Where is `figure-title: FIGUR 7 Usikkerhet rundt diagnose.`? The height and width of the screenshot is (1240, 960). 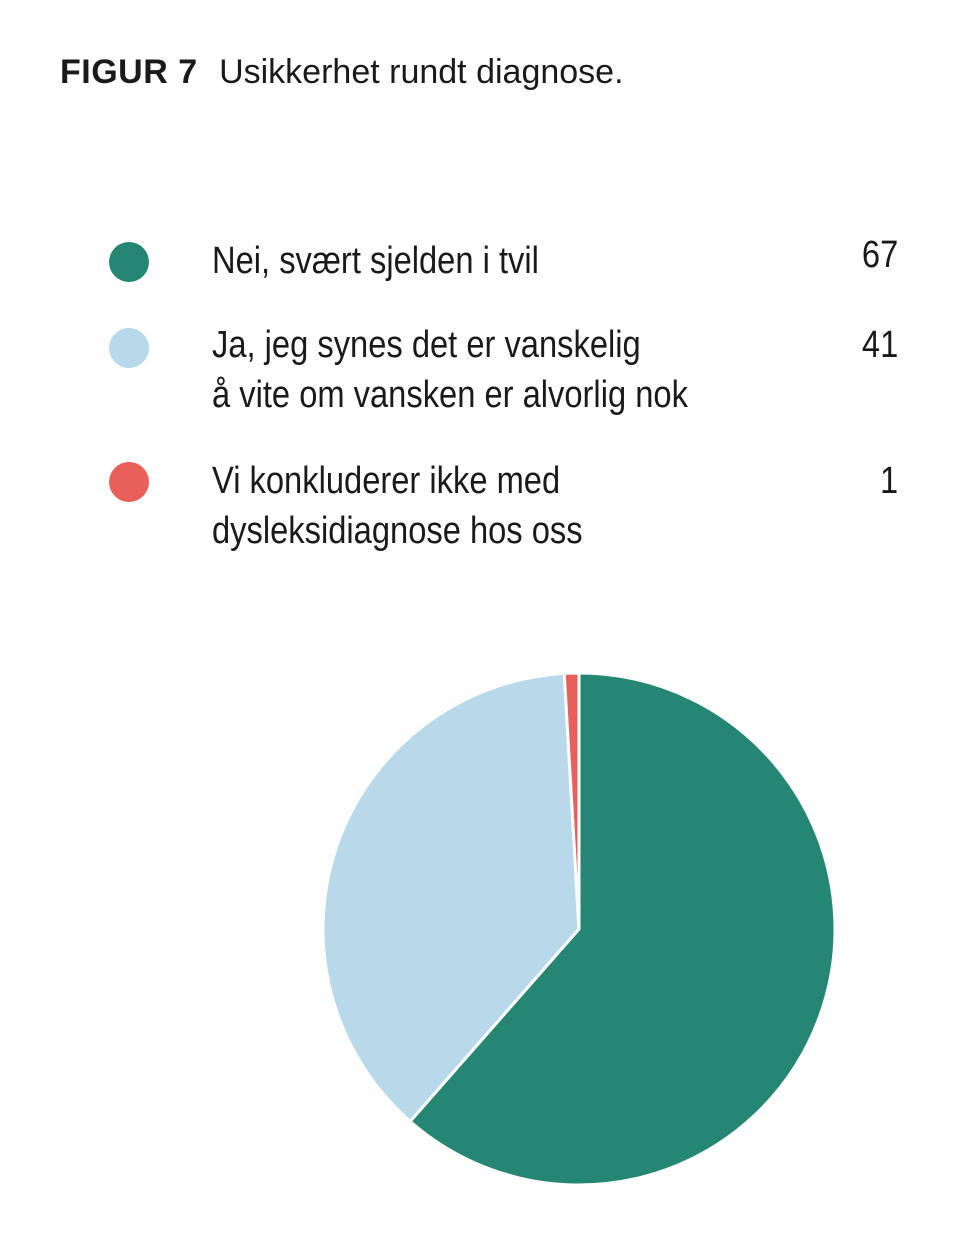 figure-title: FIGUR 7 Usikkerhet rundt diagnose. is located at coordinates (342, 72).